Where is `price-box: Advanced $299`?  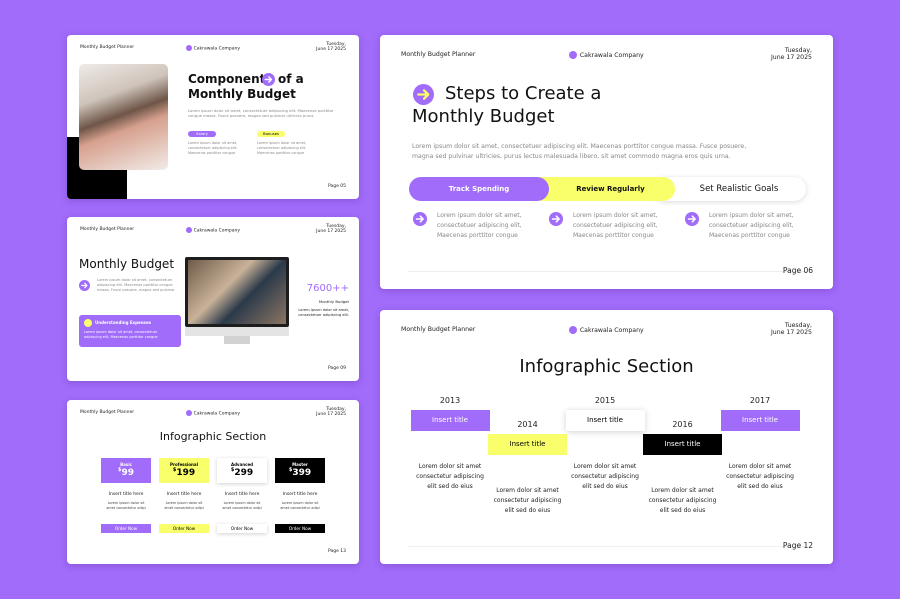
price-box: Advanced $299 is located at coordinates (242, 470).